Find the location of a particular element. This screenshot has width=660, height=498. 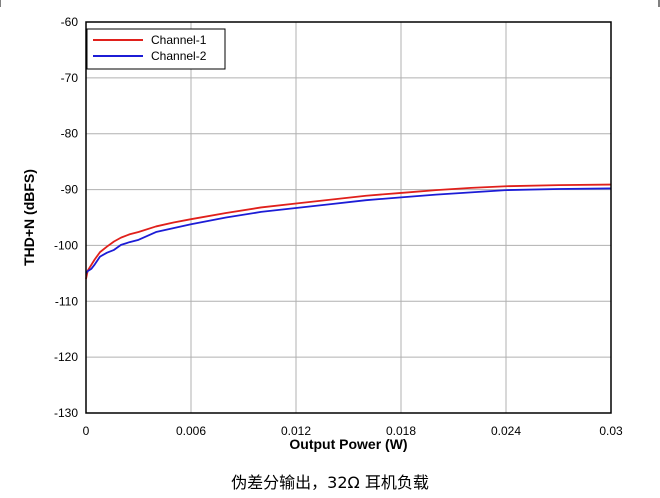

figure-caption: 伪差分输出，32Ω 耳机负载 is located at coordinates (330, 482).